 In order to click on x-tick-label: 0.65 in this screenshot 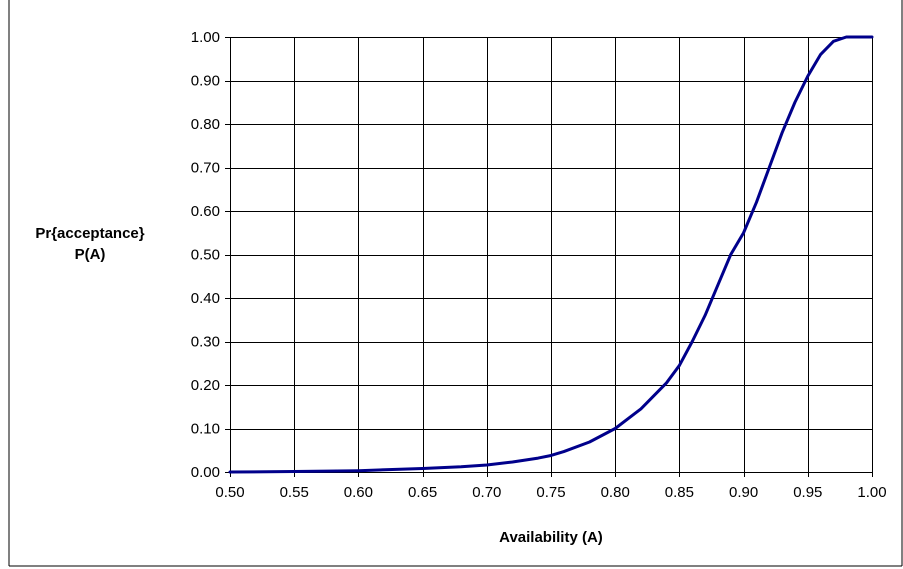, I will do `click(422, 492)`.